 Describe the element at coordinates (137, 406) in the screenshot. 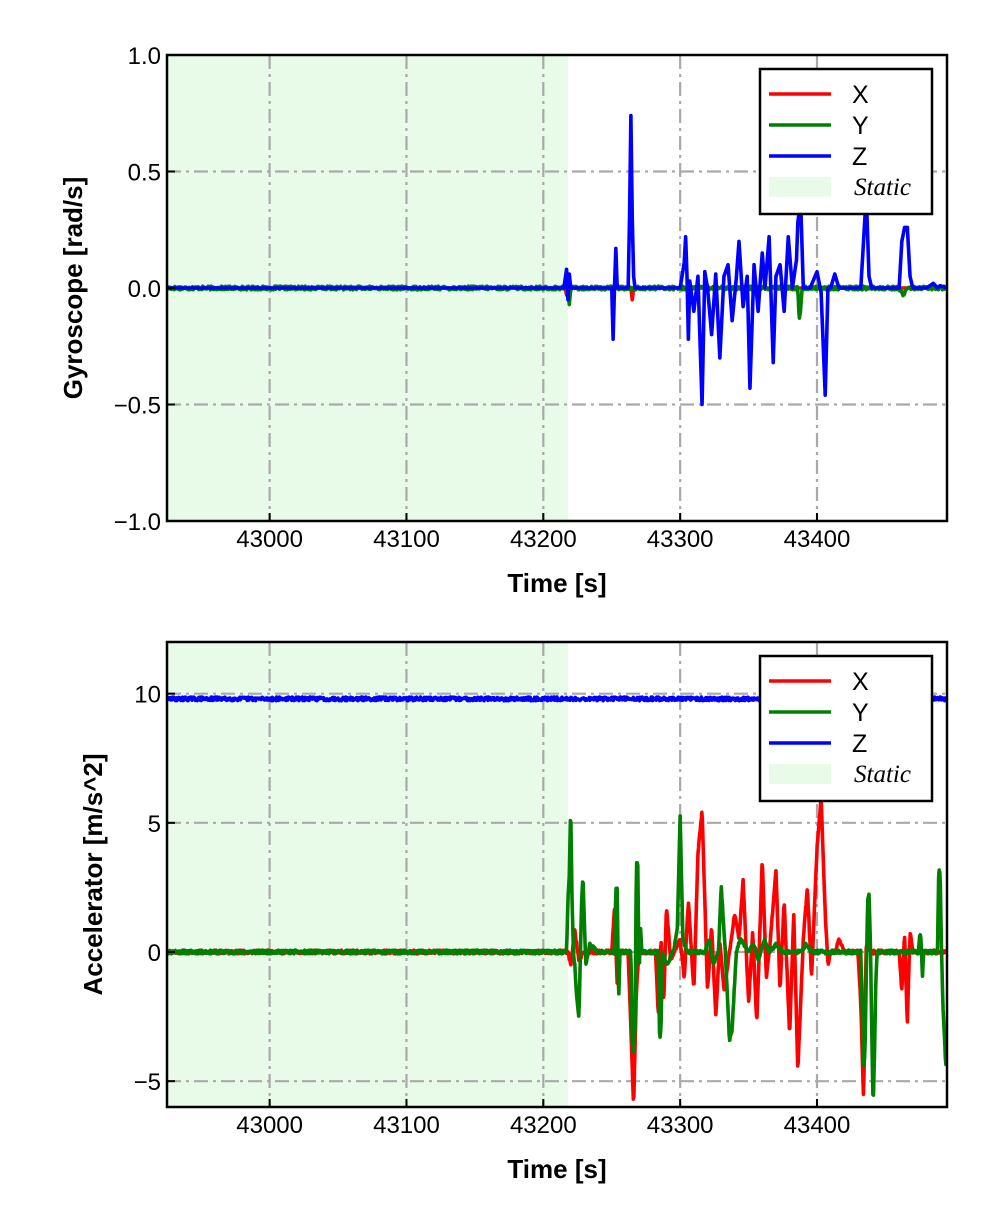

I see `y-tick-label: −0.5` at that location.